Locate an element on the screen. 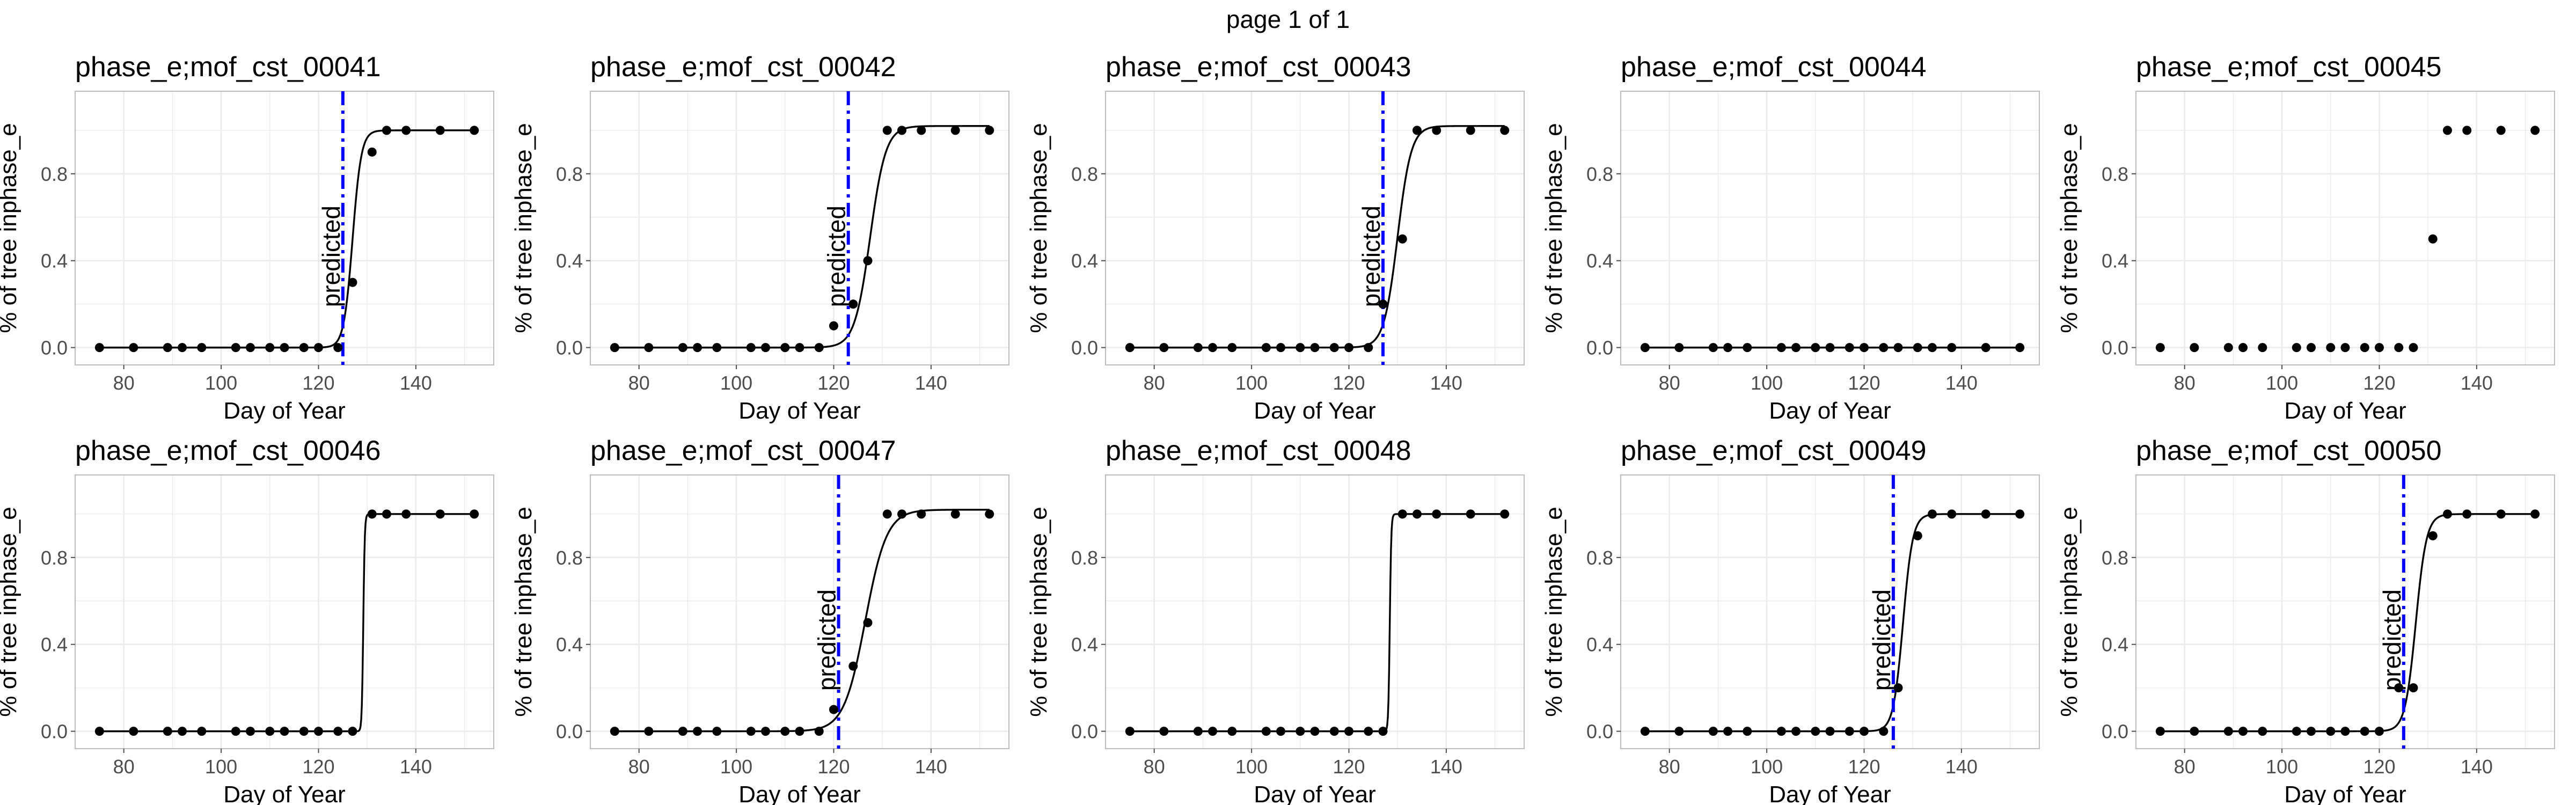 Image resolution: width=2576 pixels, height=805 pixels. panel-title: phase_e;mof_cst_00046 is located at coordinates (228, 450).